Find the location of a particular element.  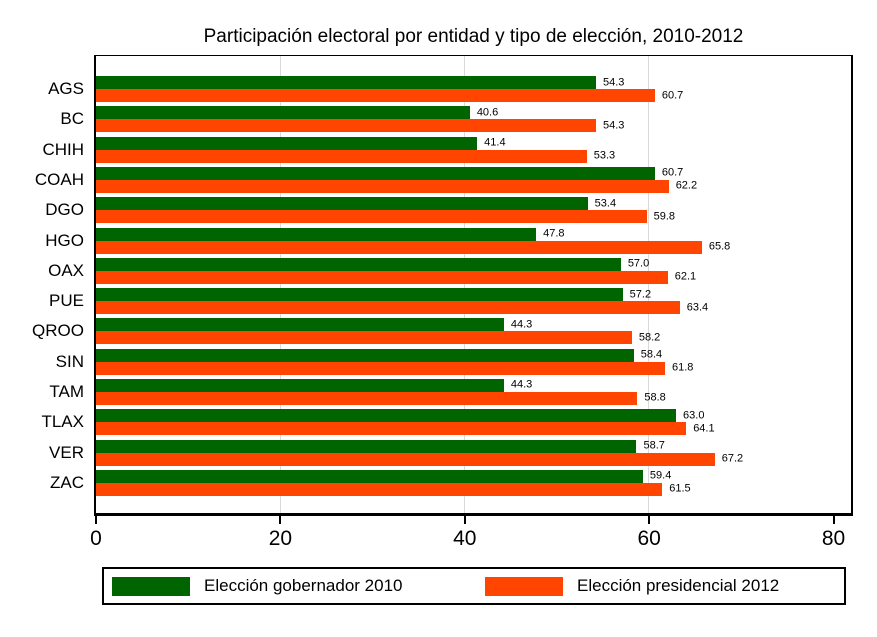

bar-group-coah: COAH 60.7 62.2 is located at coordinates (443, 180).